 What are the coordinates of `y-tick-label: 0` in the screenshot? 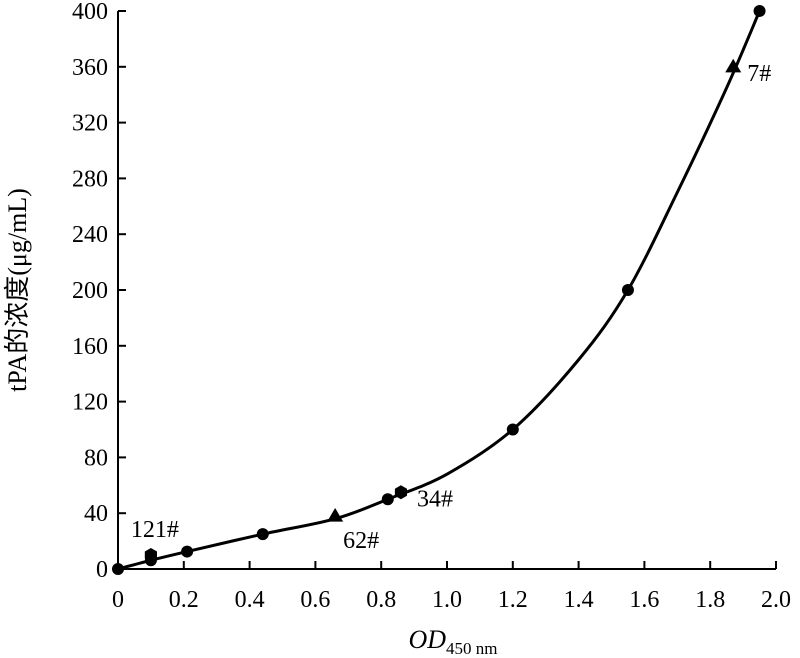 It's located at (102, 570).